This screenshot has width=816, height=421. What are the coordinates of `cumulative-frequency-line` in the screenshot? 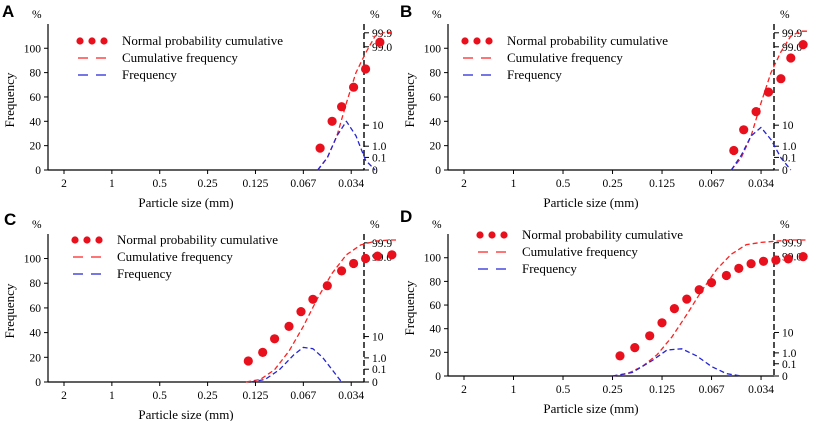 It's located at (769, 100).